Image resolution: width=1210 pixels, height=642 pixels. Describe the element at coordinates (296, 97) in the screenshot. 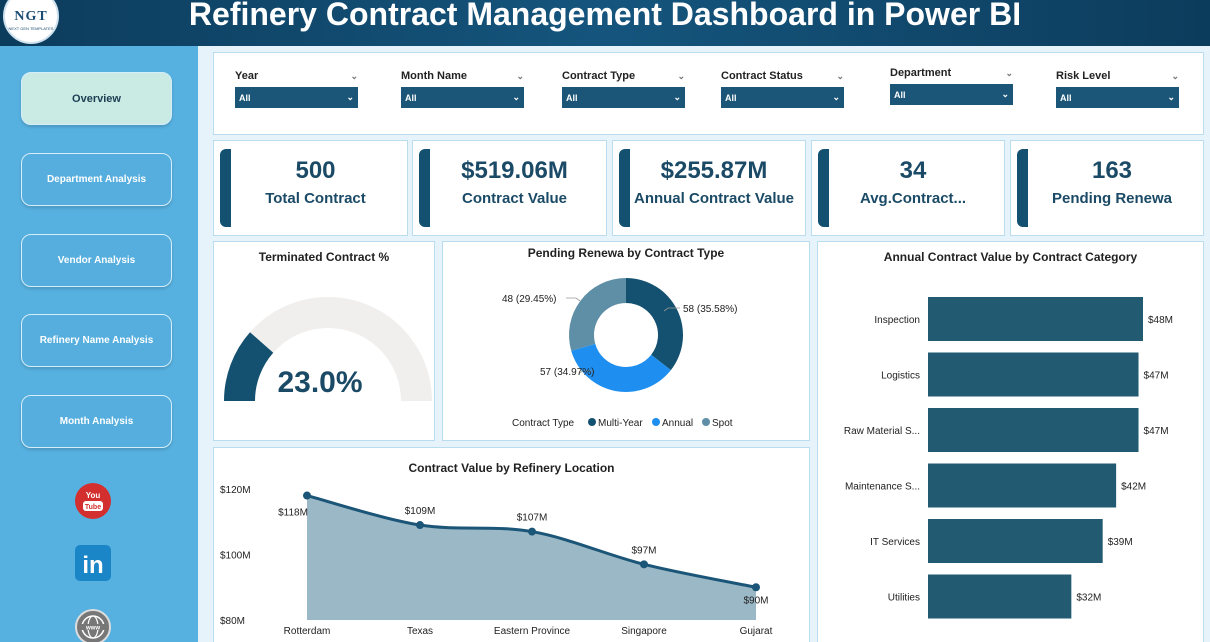

I see `year-dropdown: All ⌄` at that location.